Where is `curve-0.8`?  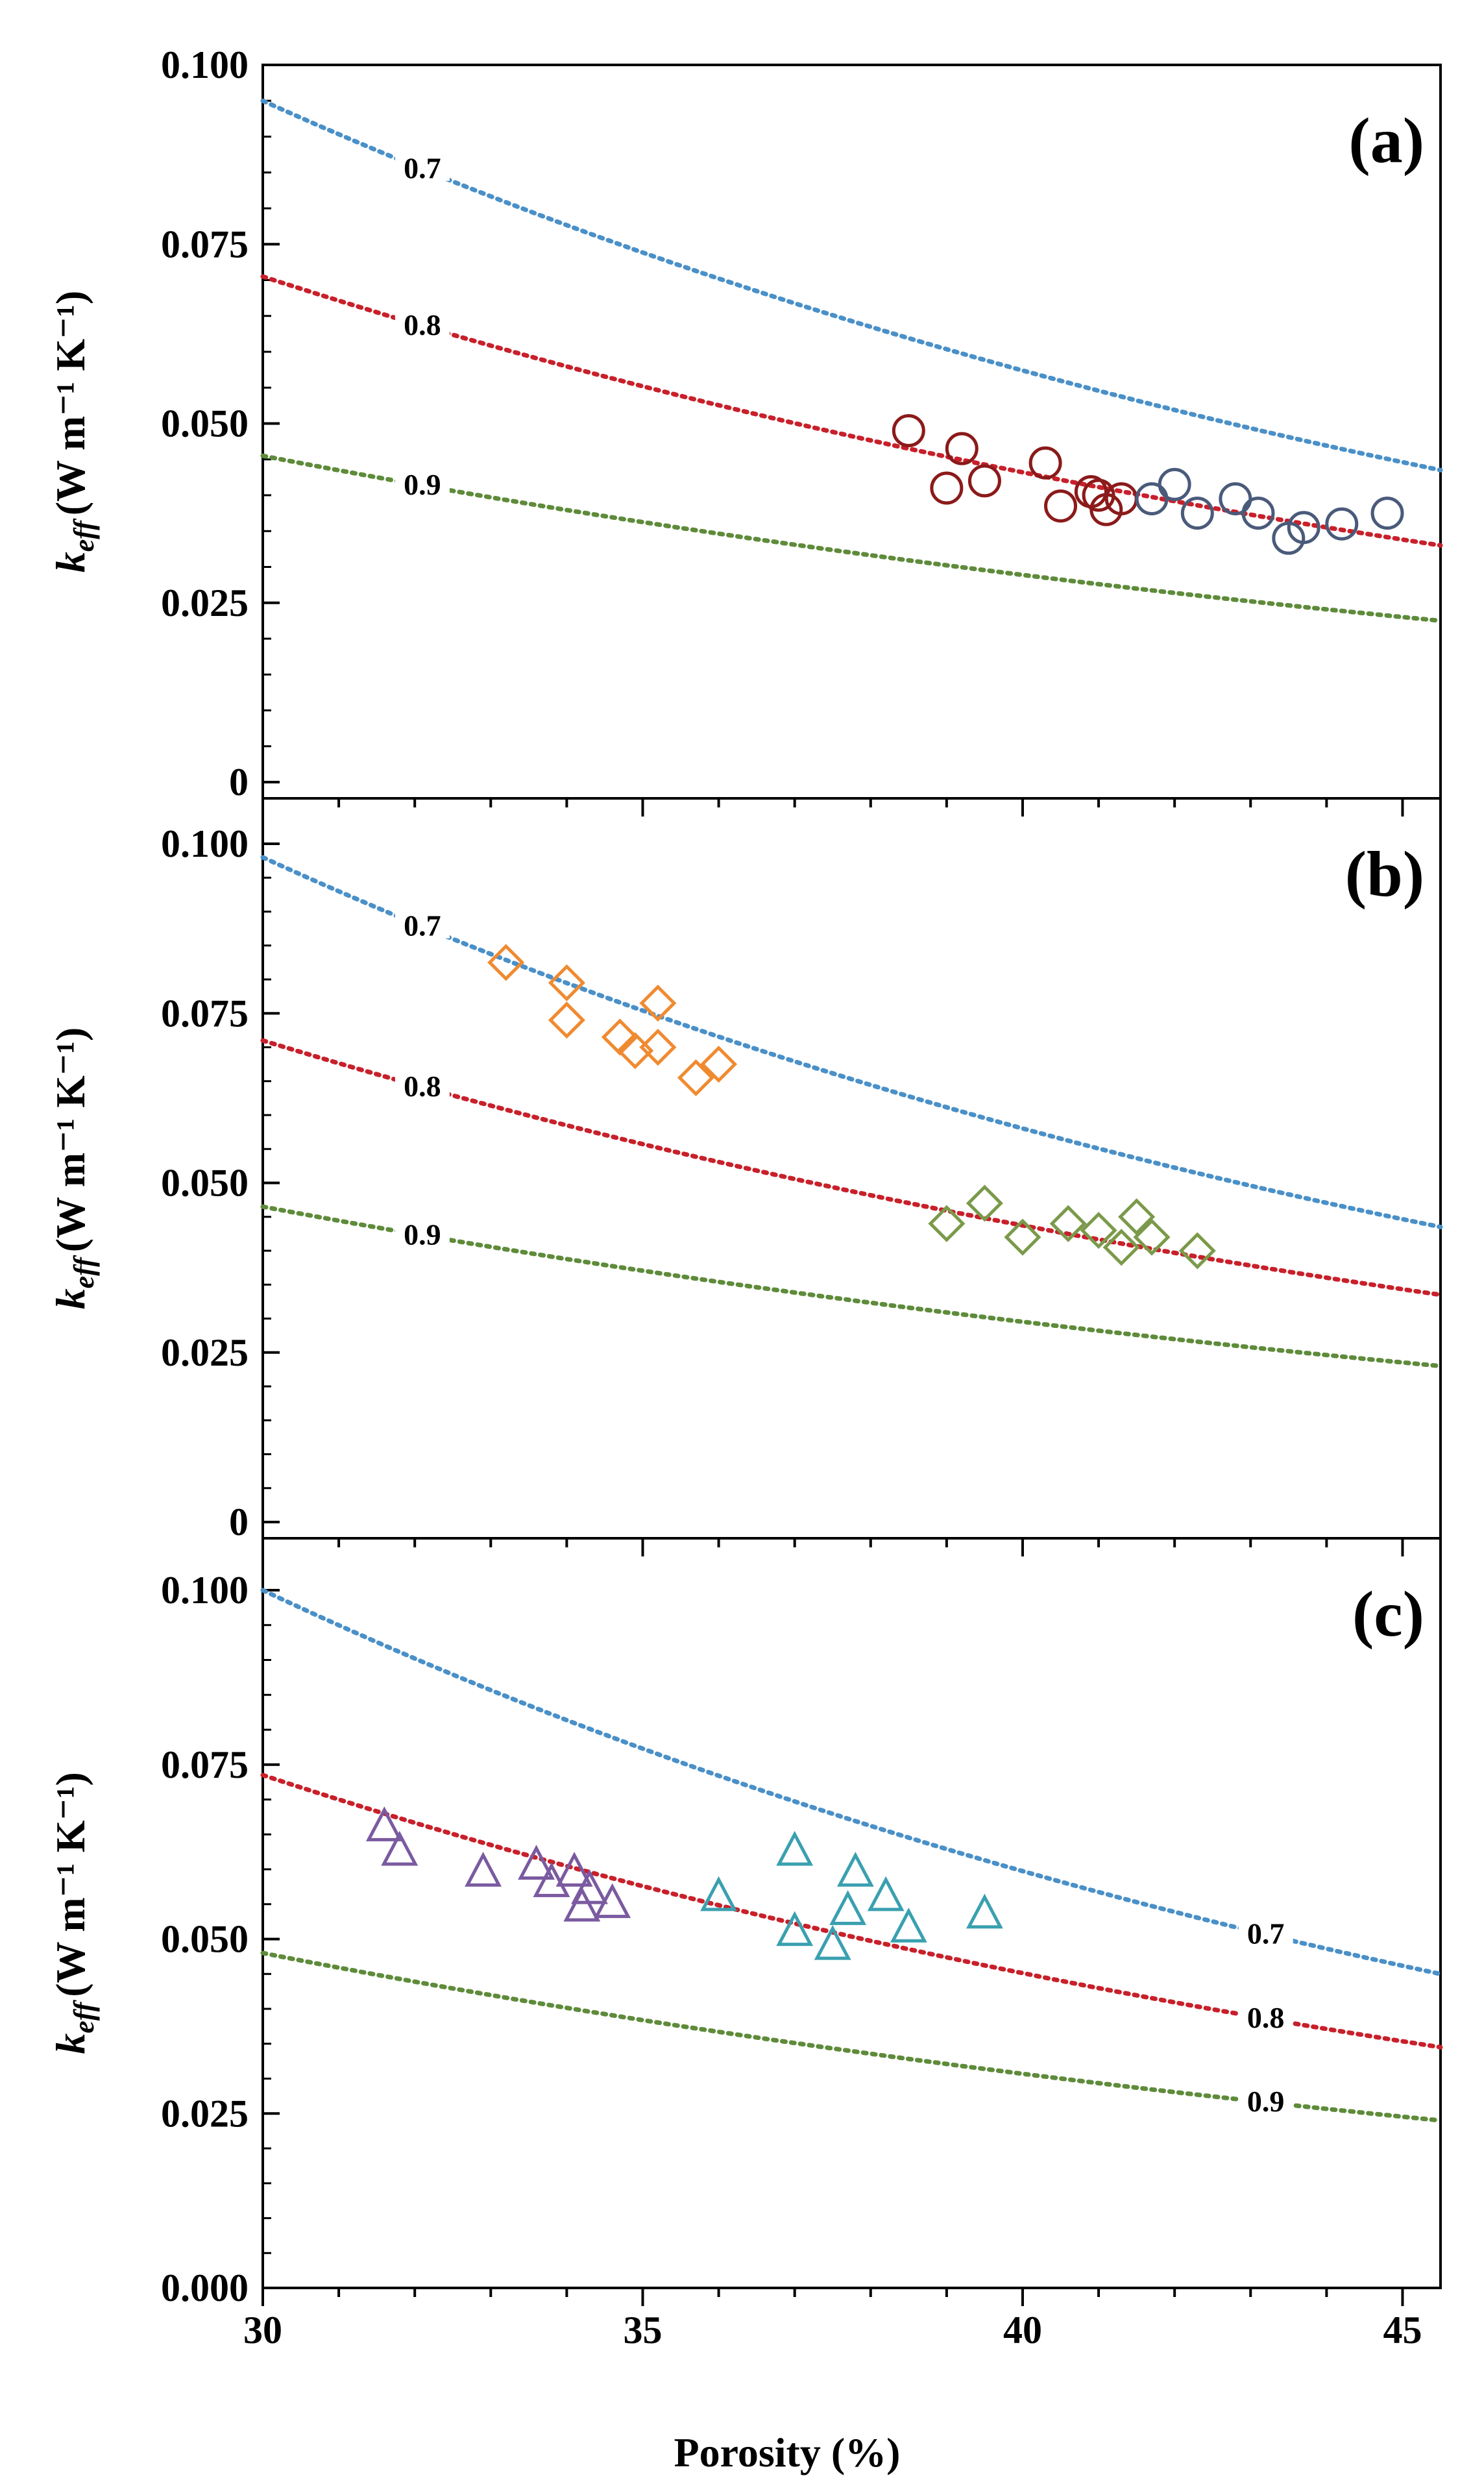
curve-0.8 is located at coordinates (851, 1167).